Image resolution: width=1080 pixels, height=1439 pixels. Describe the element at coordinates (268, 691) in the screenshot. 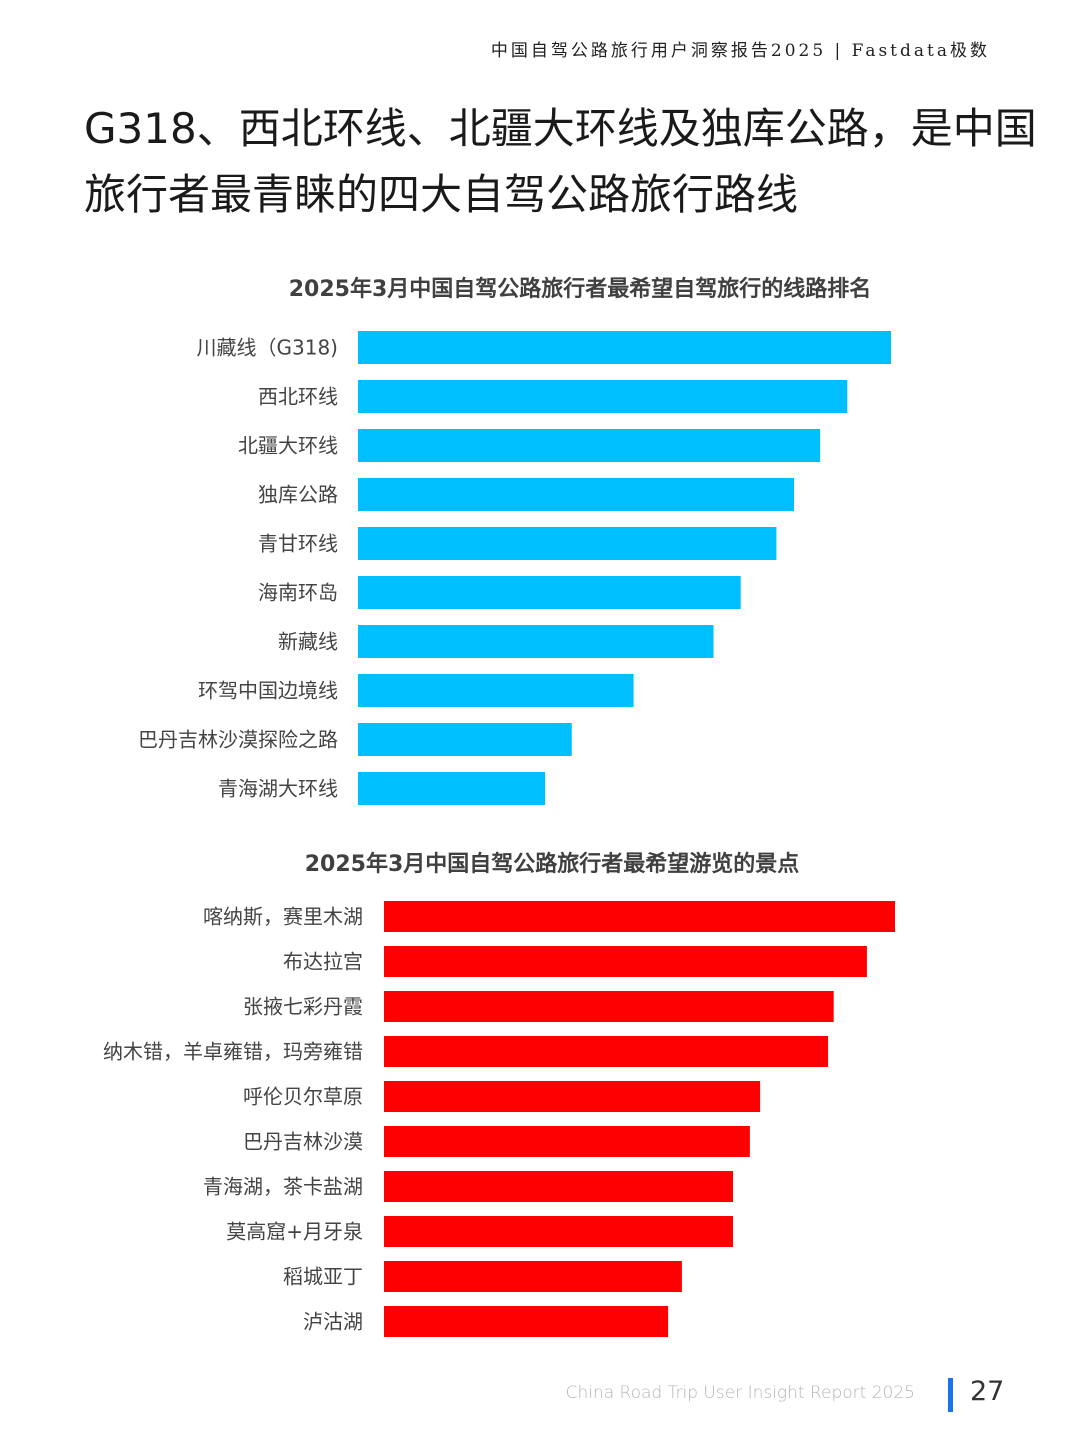

I see `category-label-8: 环驾中国边境线` at that location.